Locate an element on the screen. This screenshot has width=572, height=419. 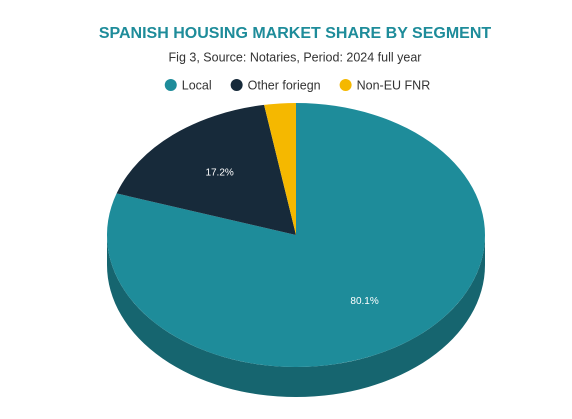
legend-label: Other foriegn is located at coordinates (284, 85).